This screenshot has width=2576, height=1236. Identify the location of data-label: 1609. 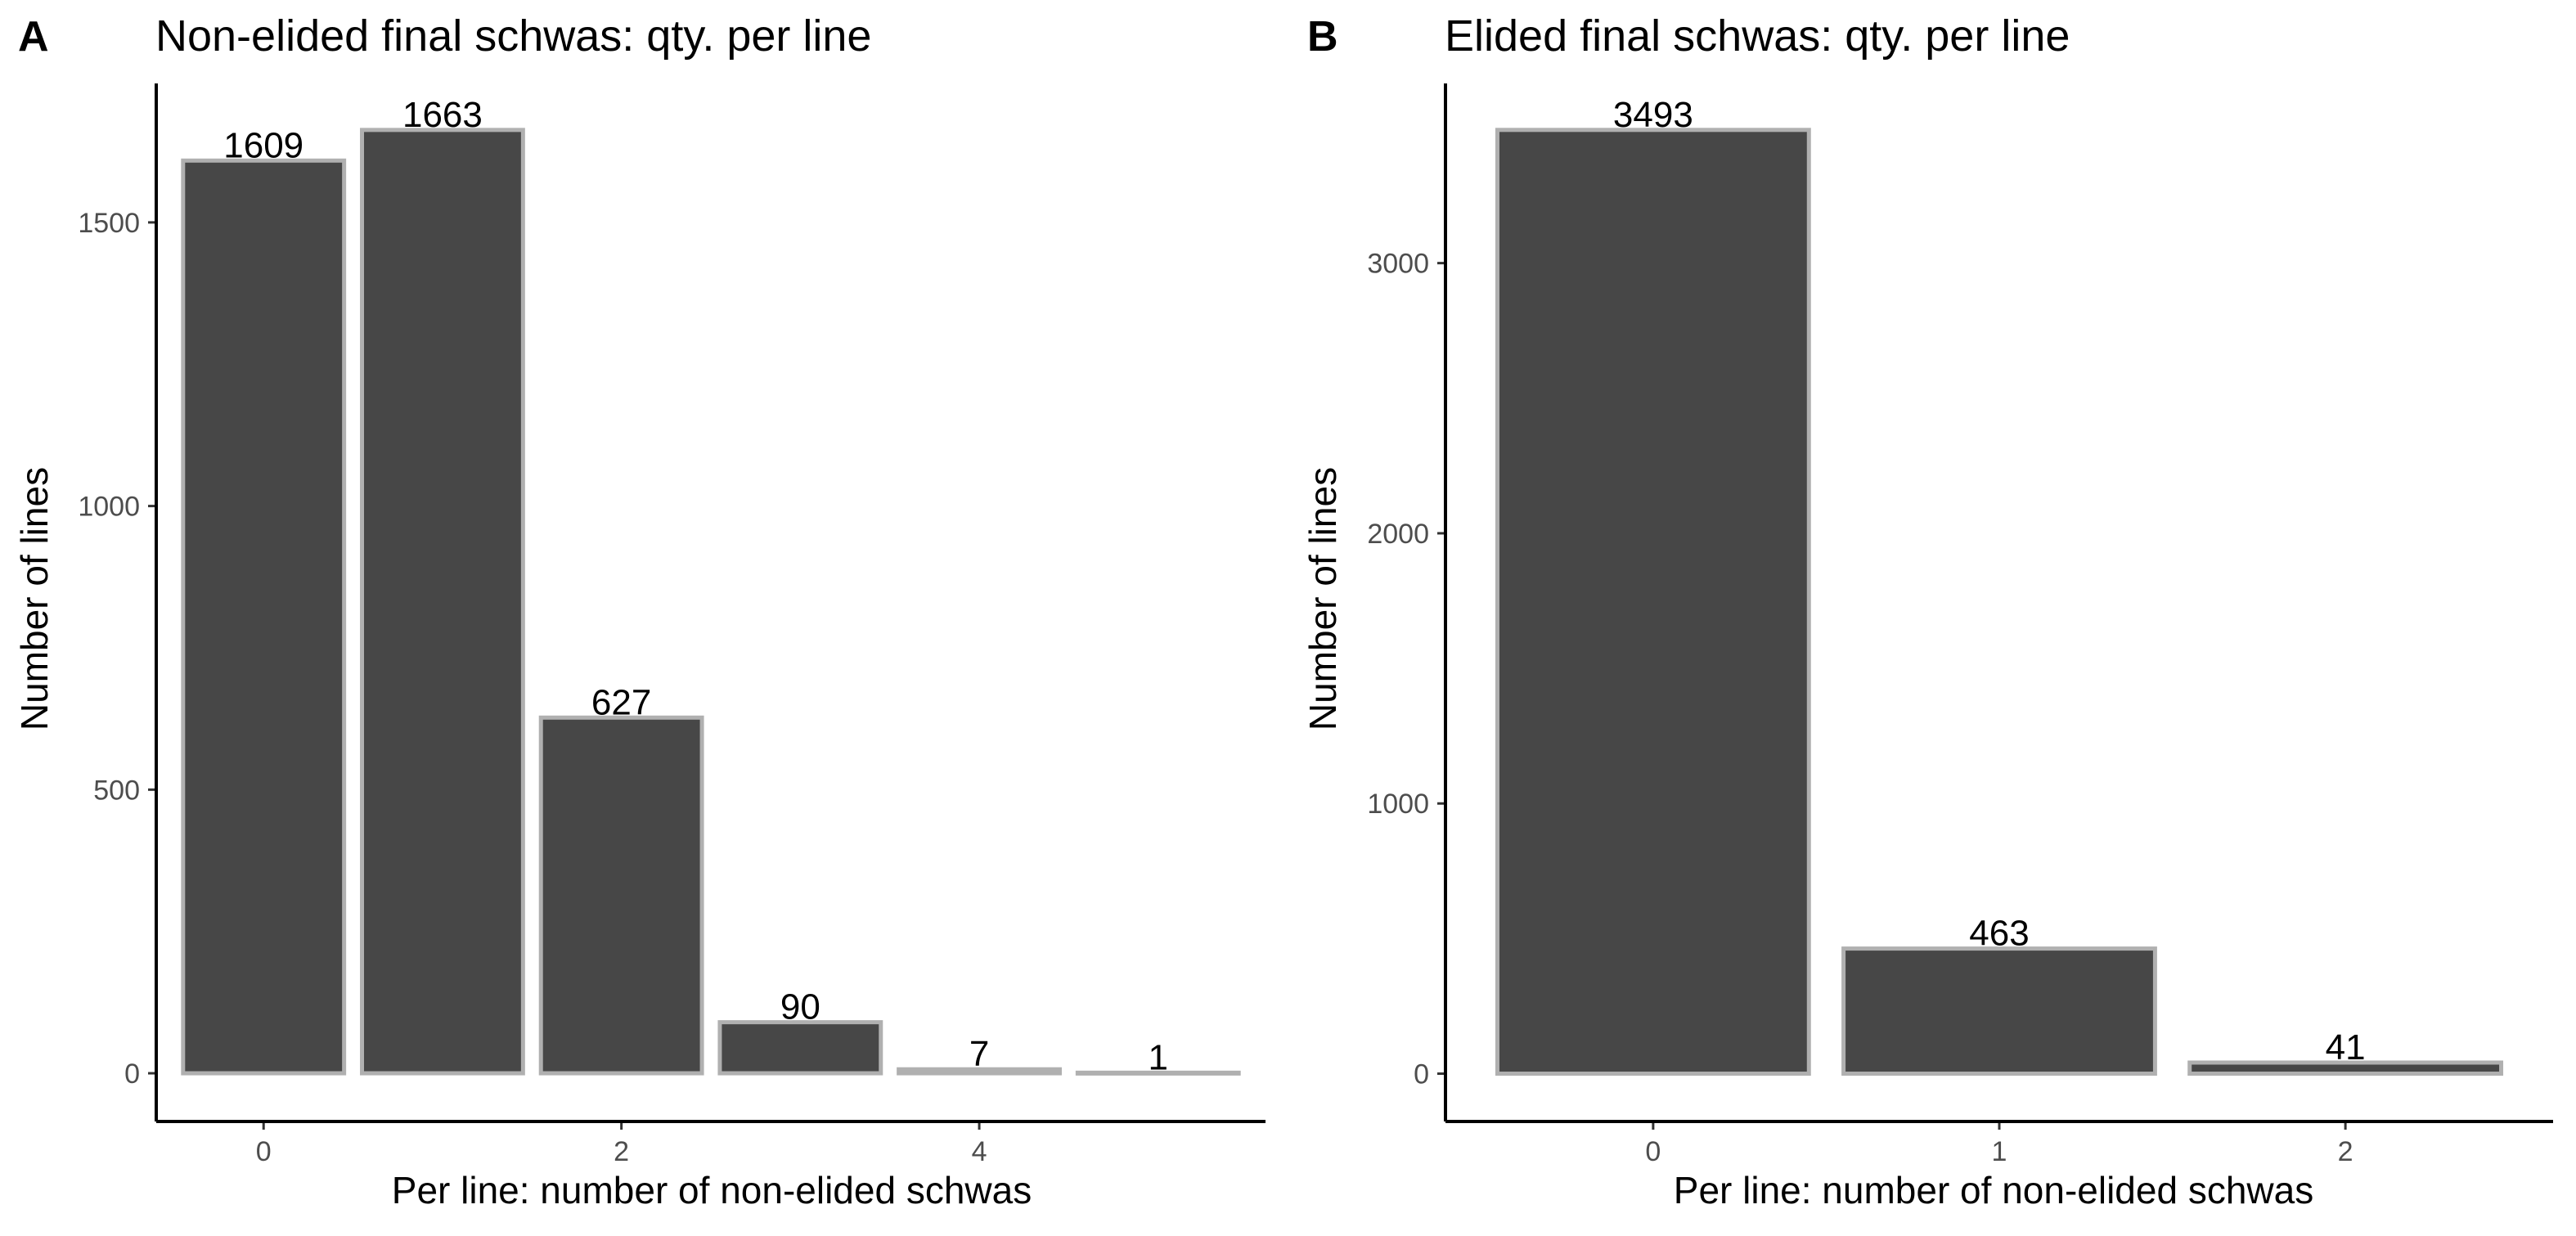
(263, 145).